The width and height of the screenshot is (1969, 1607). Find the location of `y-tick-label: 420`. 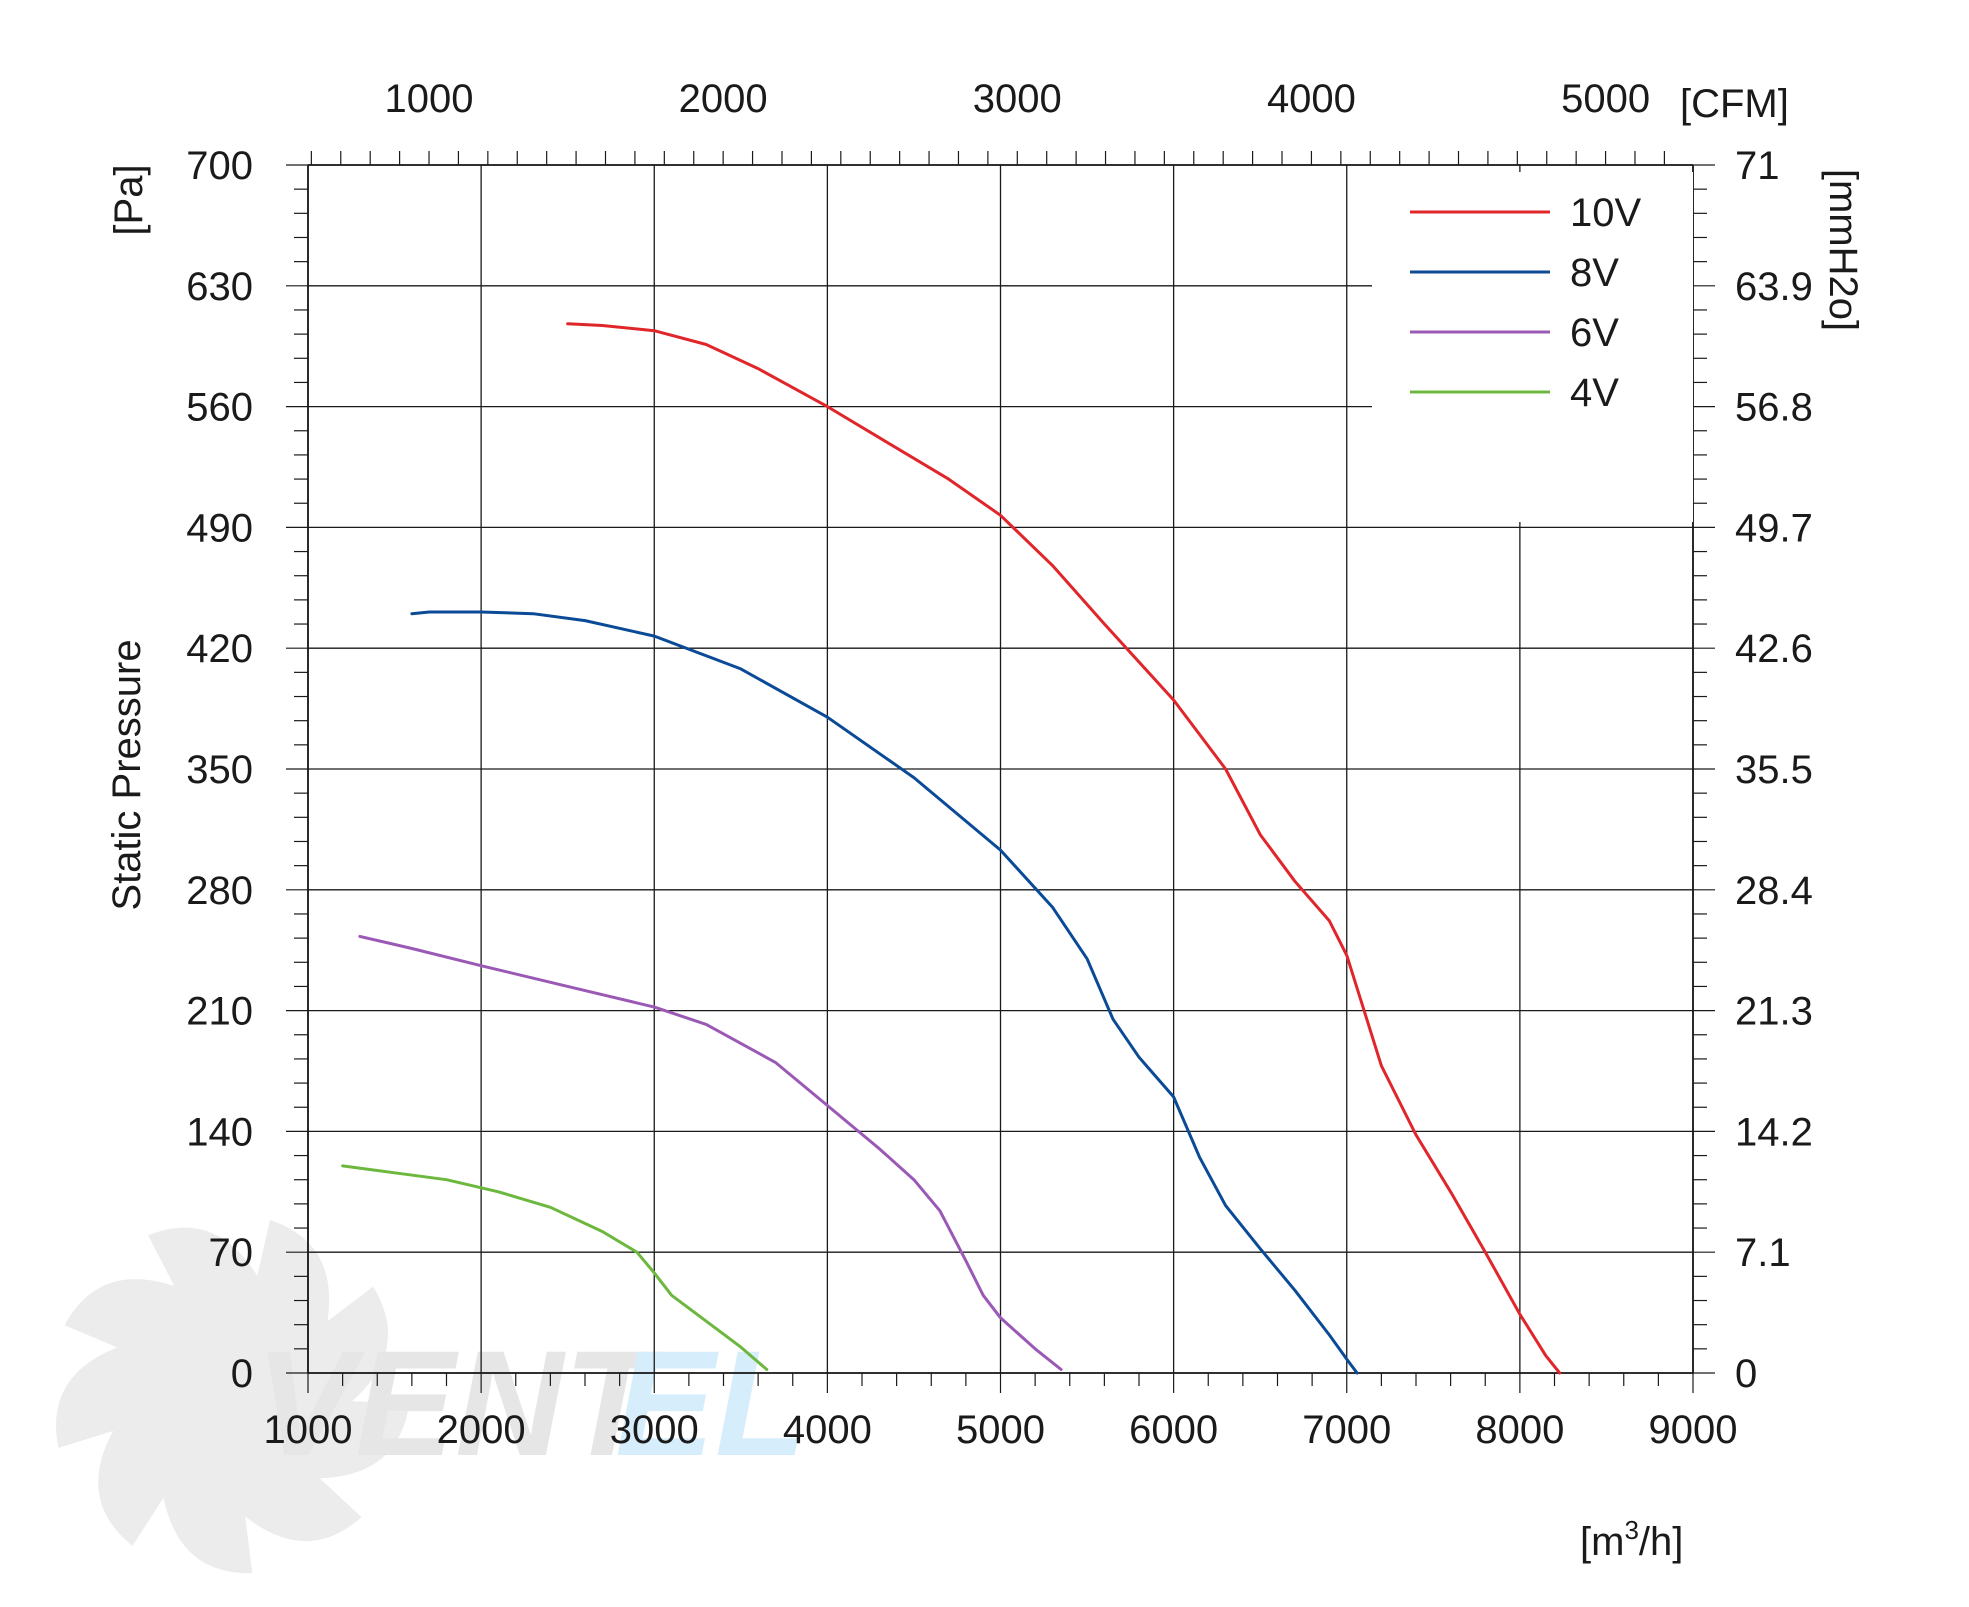

y-tick-label: 420 is located at coordinates (219, 649).